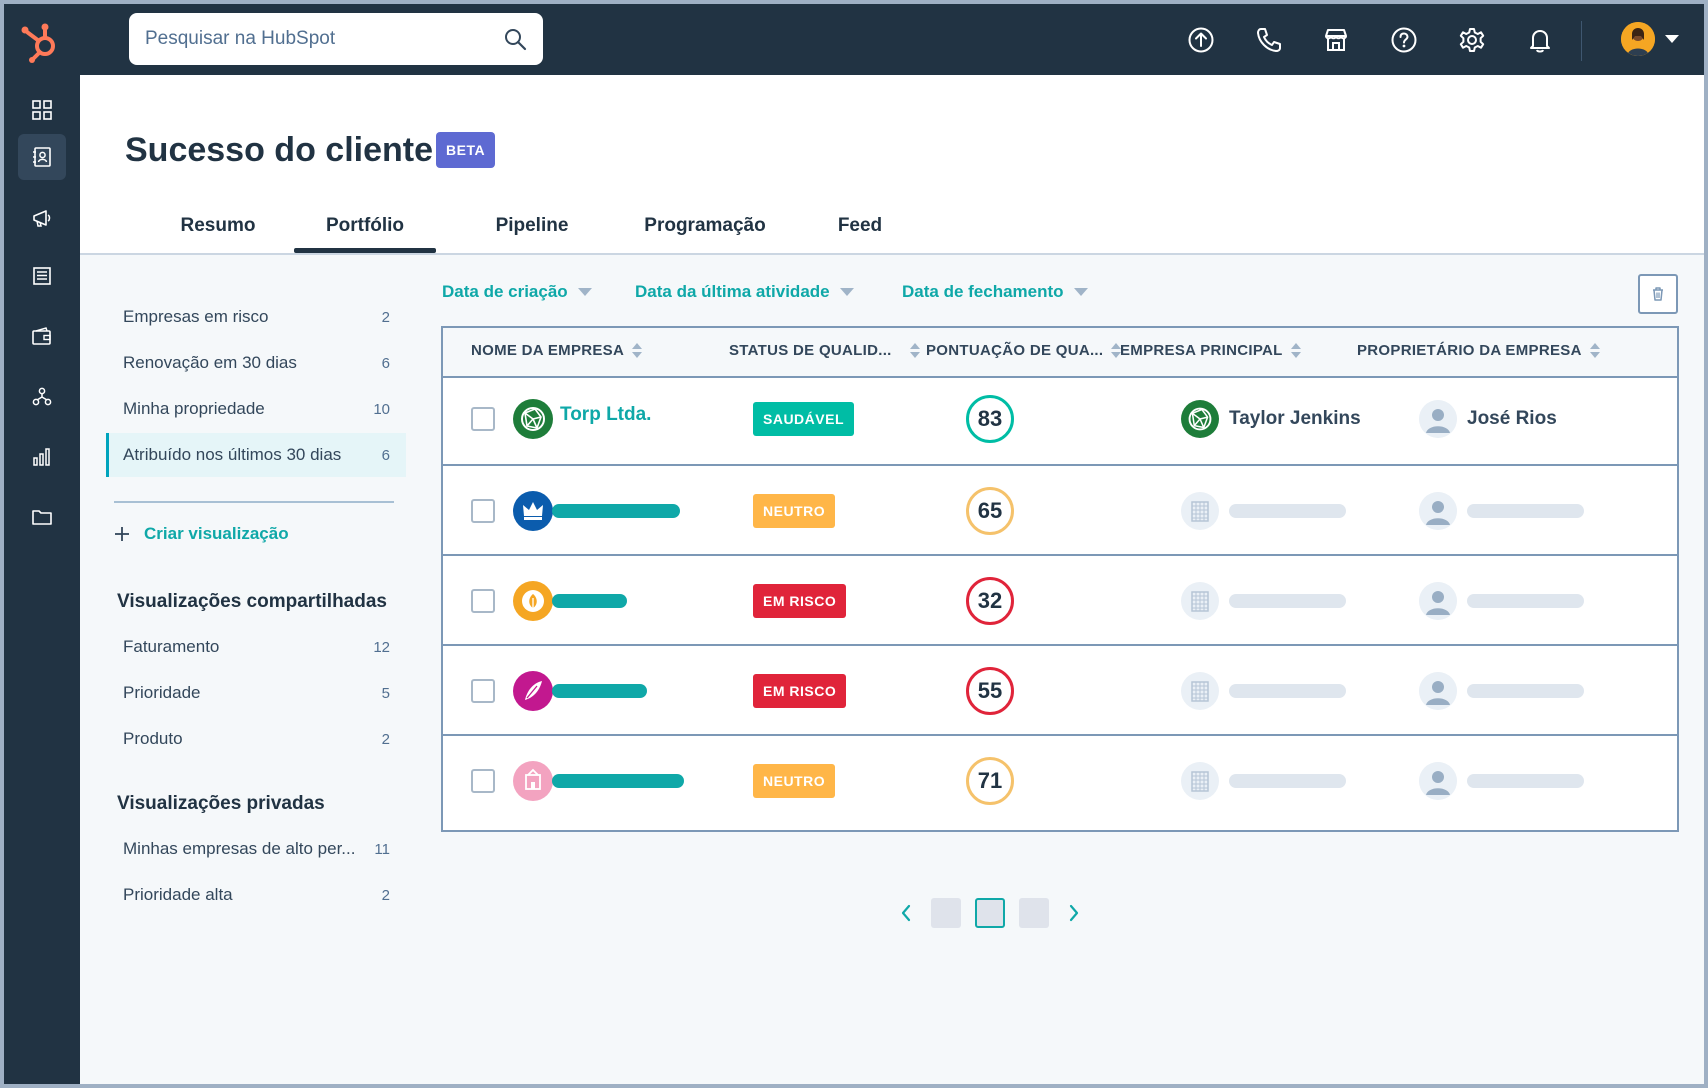 Image resolution: width=1708 pixels, height=1088 pixels. What do you see at coordinates (240, 38) in the screenshot?
I see `search-placeholder: Pesquisar na HubSpot` at bounding box center [240, 38].